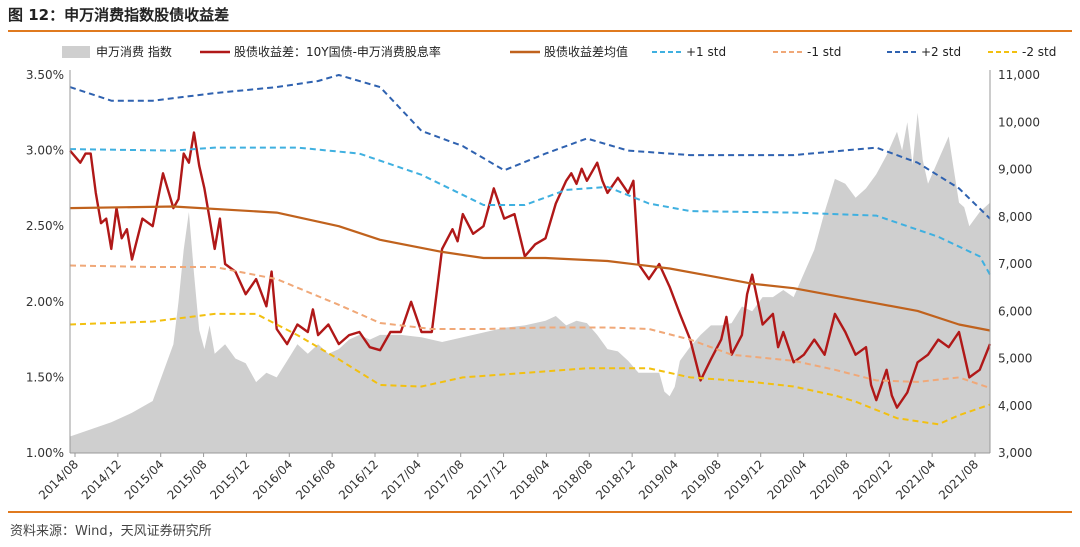  I want to click on x-tick-label: 2018/08, so click(572, 479).